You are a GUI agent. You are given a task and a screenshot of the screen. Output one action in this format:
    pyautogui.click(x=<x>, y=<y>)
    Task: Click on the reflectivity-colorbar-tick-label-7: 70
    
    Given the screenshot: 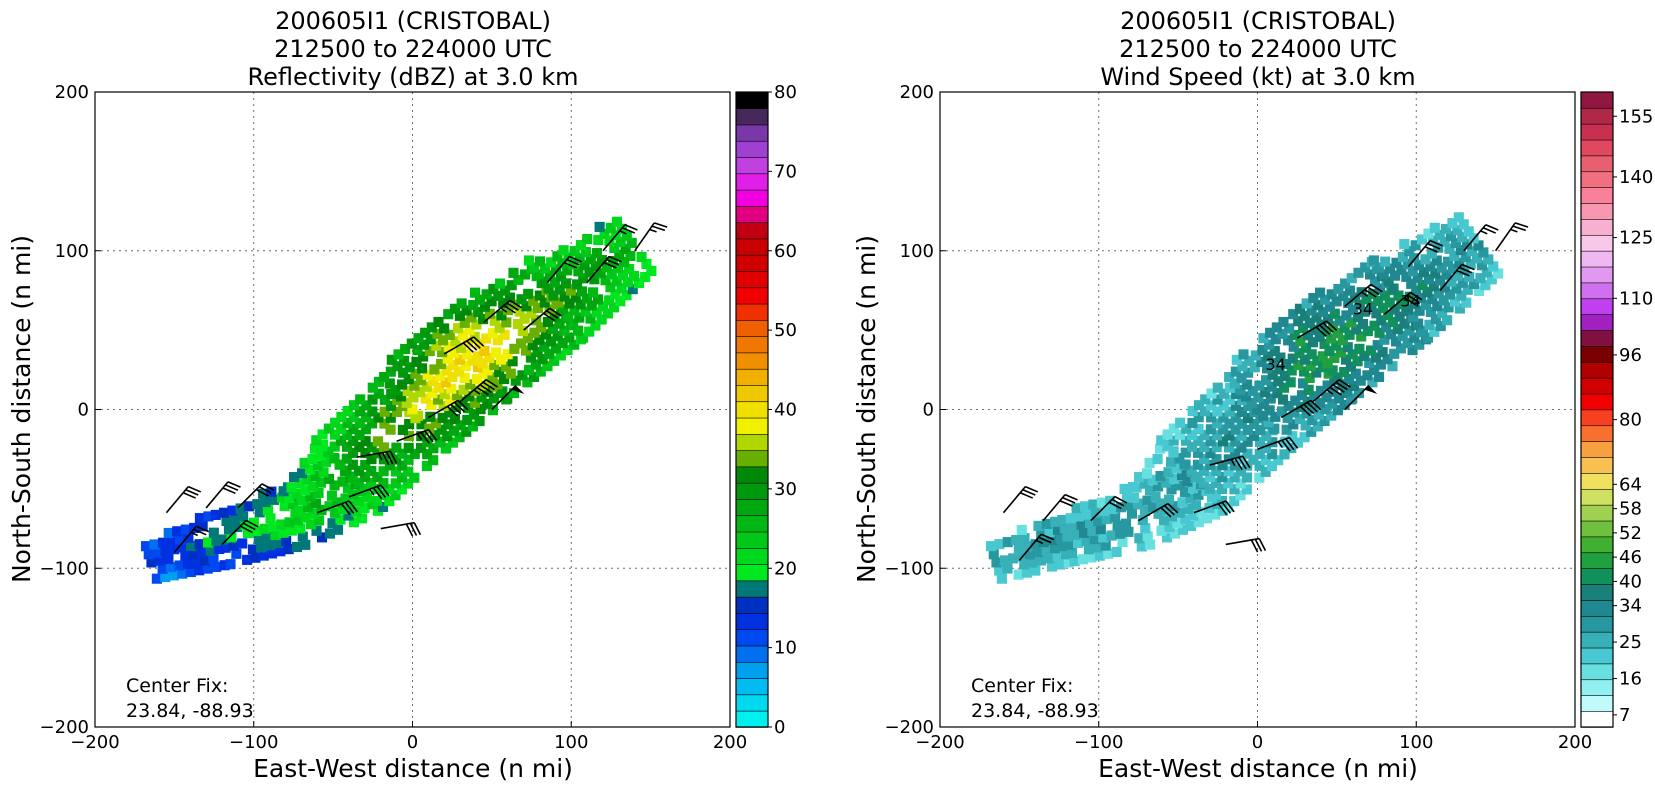 What is the action you would take?
    pyautogui.click(x=785, y=171)
    